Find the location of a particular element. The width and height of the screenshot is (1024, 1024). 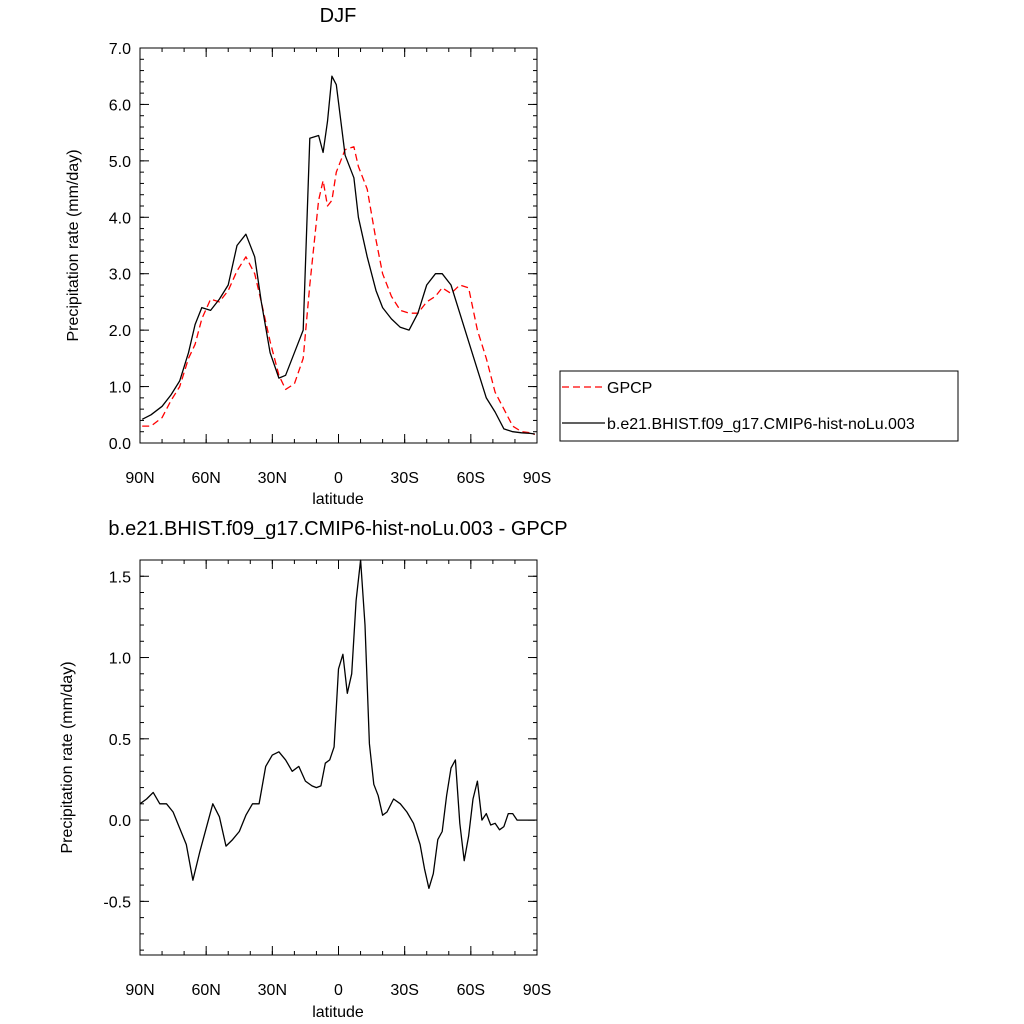

y-tick-label-top: 1.0 is located at coordinates (120, 388).